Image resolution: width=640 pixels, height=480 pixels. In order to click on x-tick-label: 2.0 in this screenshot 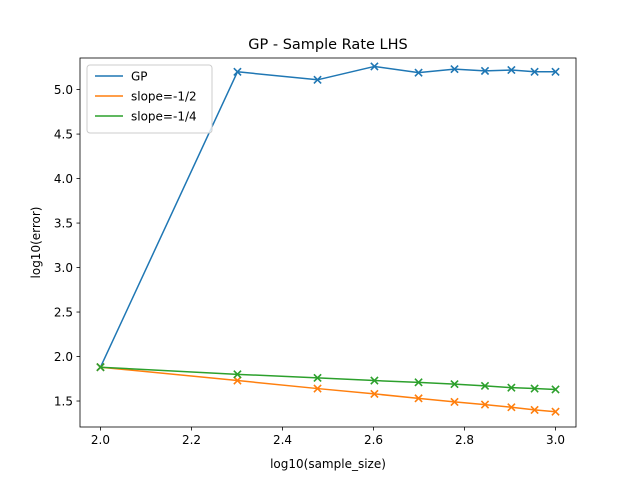, I will do `click(100, 440)`.